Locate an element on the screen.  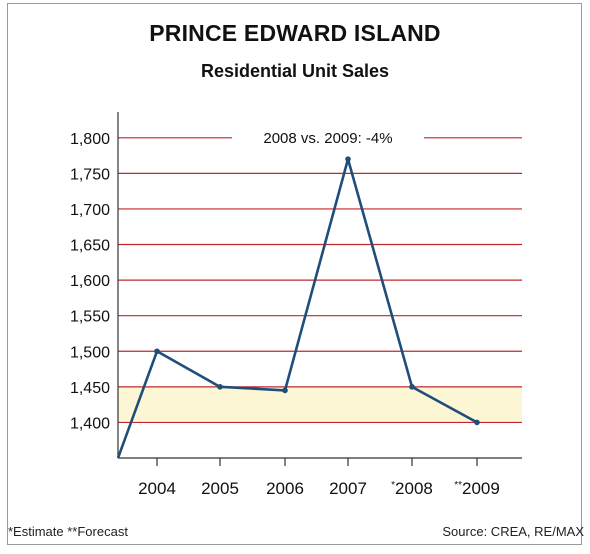
x-tick-year: 2008 is located at coordinates (414, 488).